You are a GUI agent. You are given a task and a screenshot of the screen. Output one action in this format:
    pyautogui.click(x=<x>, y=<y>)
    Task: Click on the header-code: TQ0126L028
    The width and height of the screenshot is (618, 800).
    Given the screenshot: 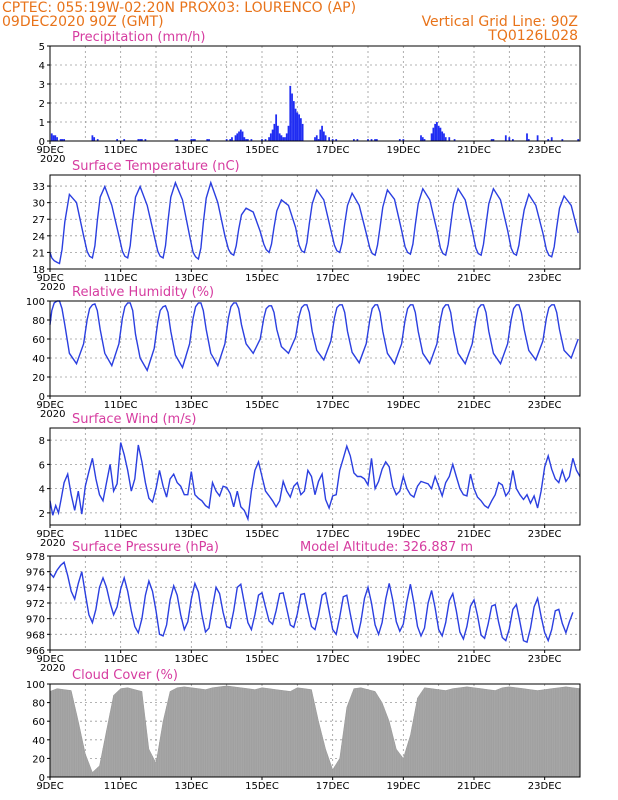 What is the action you would take?
    pyautogui.click(x=532, y=36)
    